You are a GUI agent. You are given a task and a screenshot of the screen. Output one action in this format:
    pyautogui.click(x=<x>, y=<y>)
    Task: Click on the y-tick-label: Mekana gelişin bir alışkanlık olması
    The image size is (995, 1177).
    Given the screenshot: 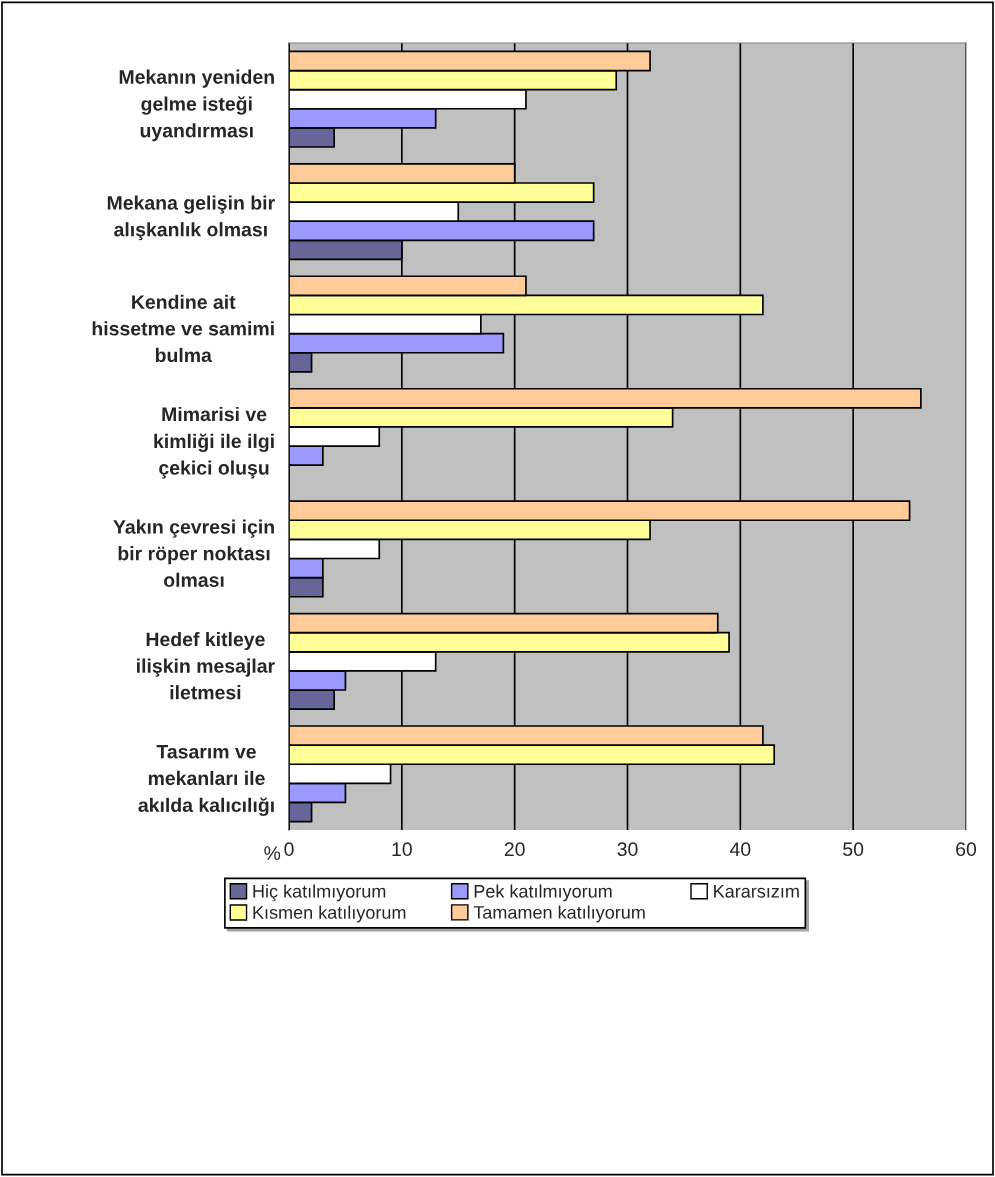 What is the action you would take?
    pyautogui.click(x=191, y=218)
    